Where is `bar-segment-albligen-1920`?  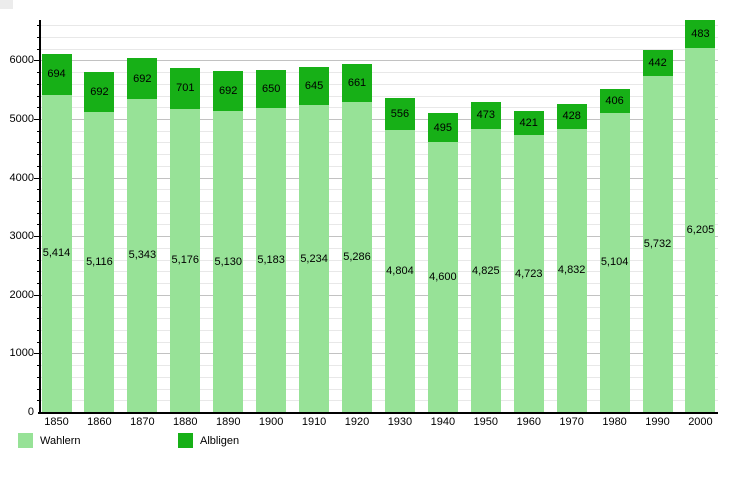 bar-segment-albligen-1920 is located at coordinates (357, 83).